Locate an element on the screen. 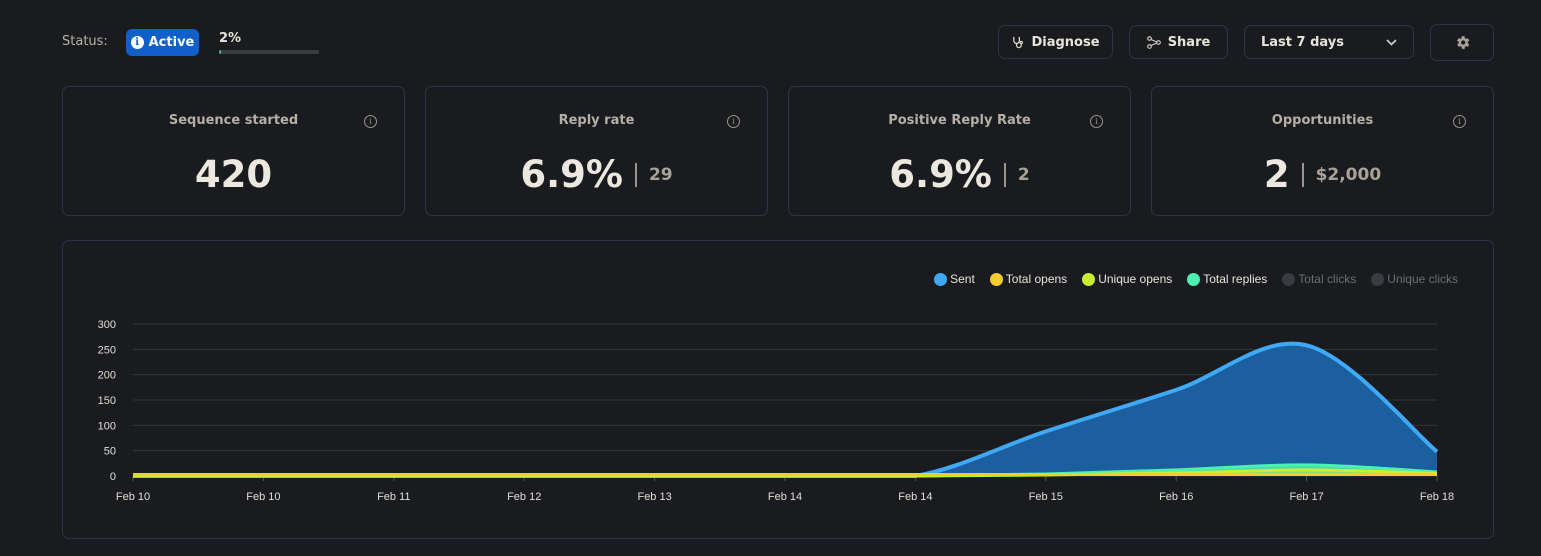 The width and height of the screenshot is (1541, 556). progress-text: 2% is located at coordinates (230, 38).